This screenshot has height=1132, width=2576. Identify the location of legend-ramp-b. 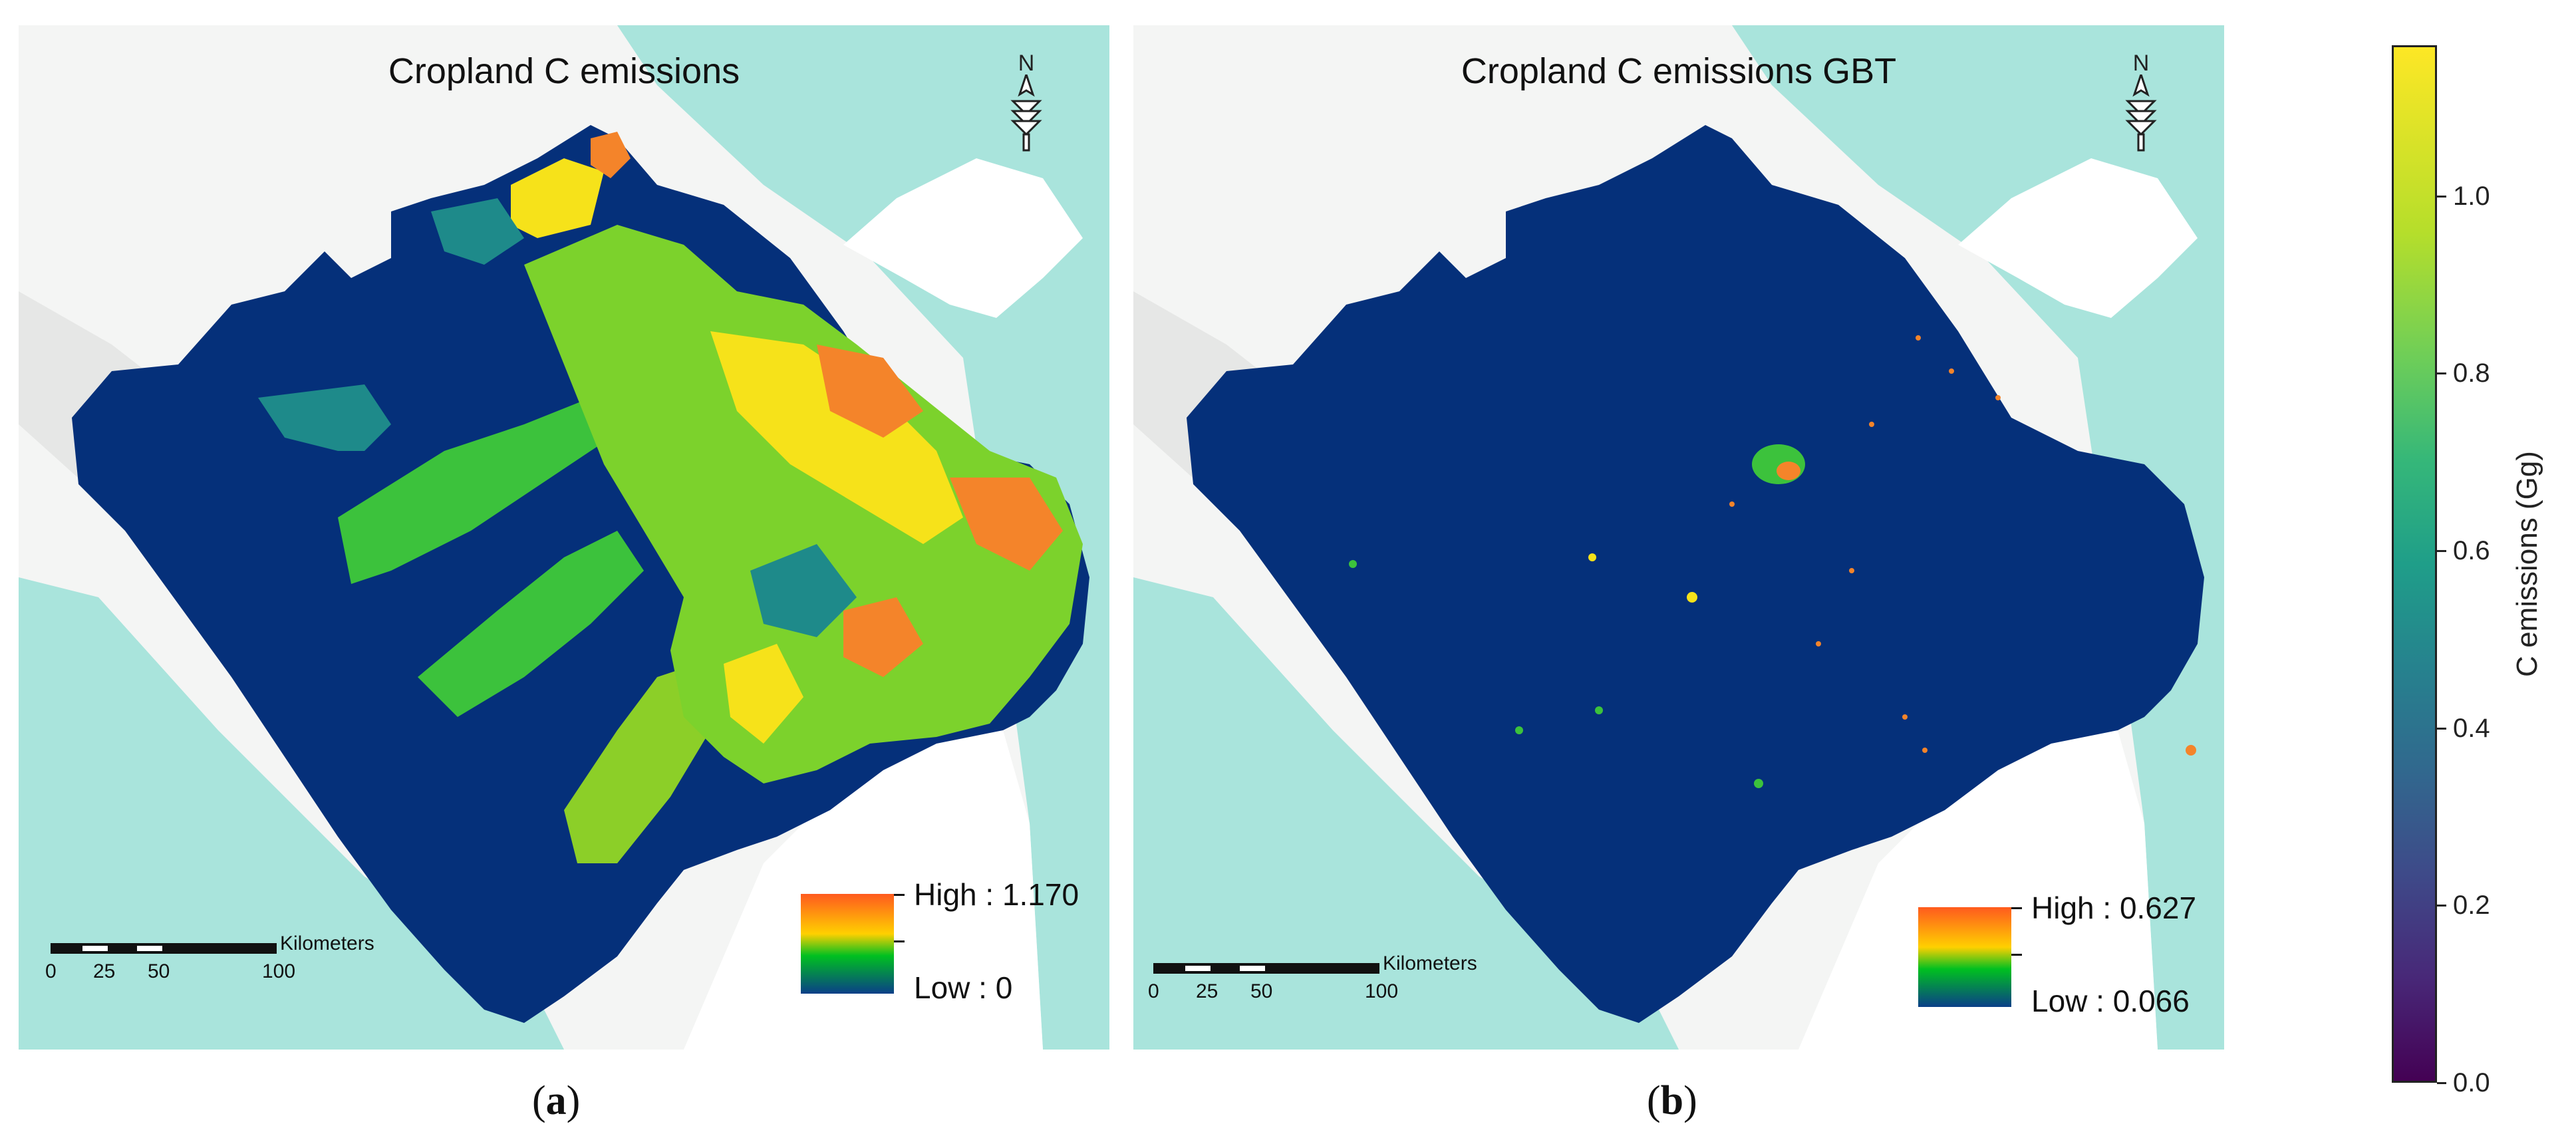
(1964, 957).